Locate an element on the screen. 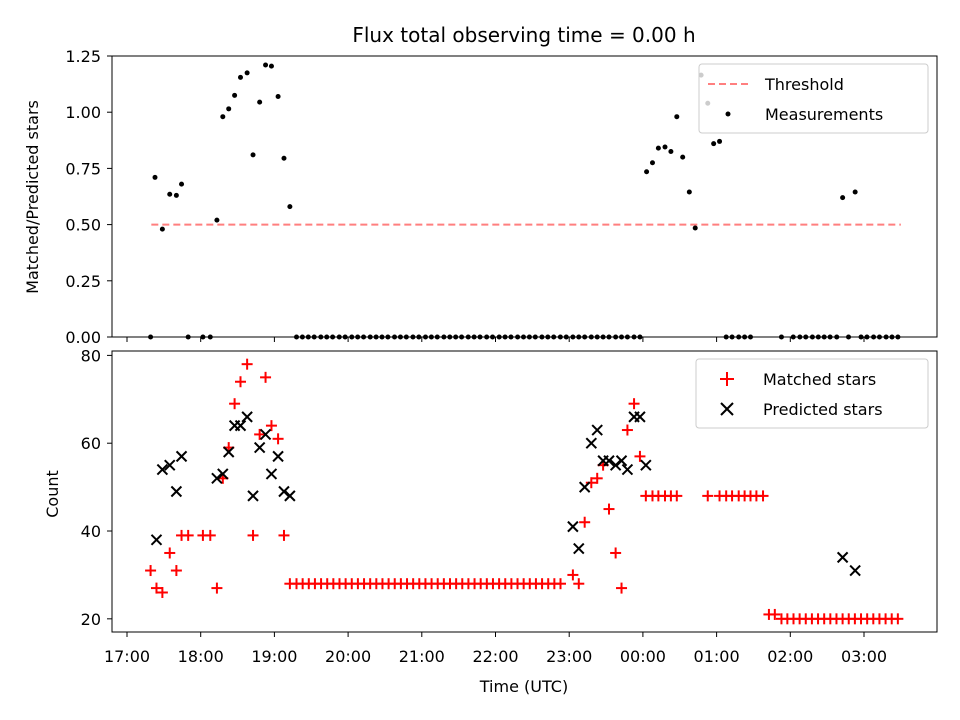  bottom-legend: Matched stars Predicted stars is located at coordinates (812, 393).